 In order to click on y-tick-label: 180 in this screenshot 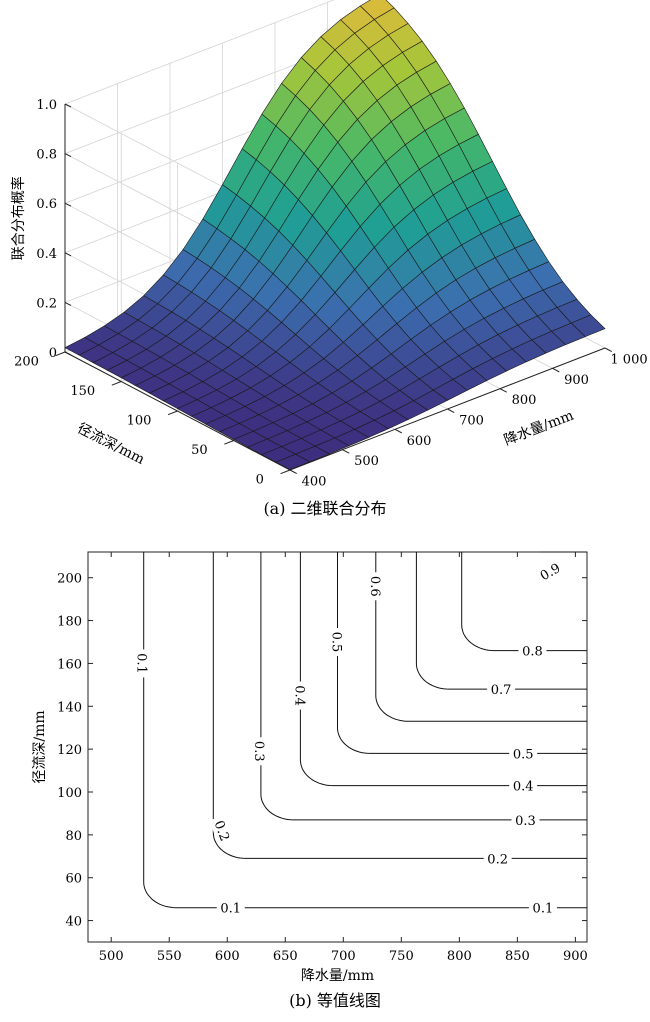, I will do `click(69, 622)`.